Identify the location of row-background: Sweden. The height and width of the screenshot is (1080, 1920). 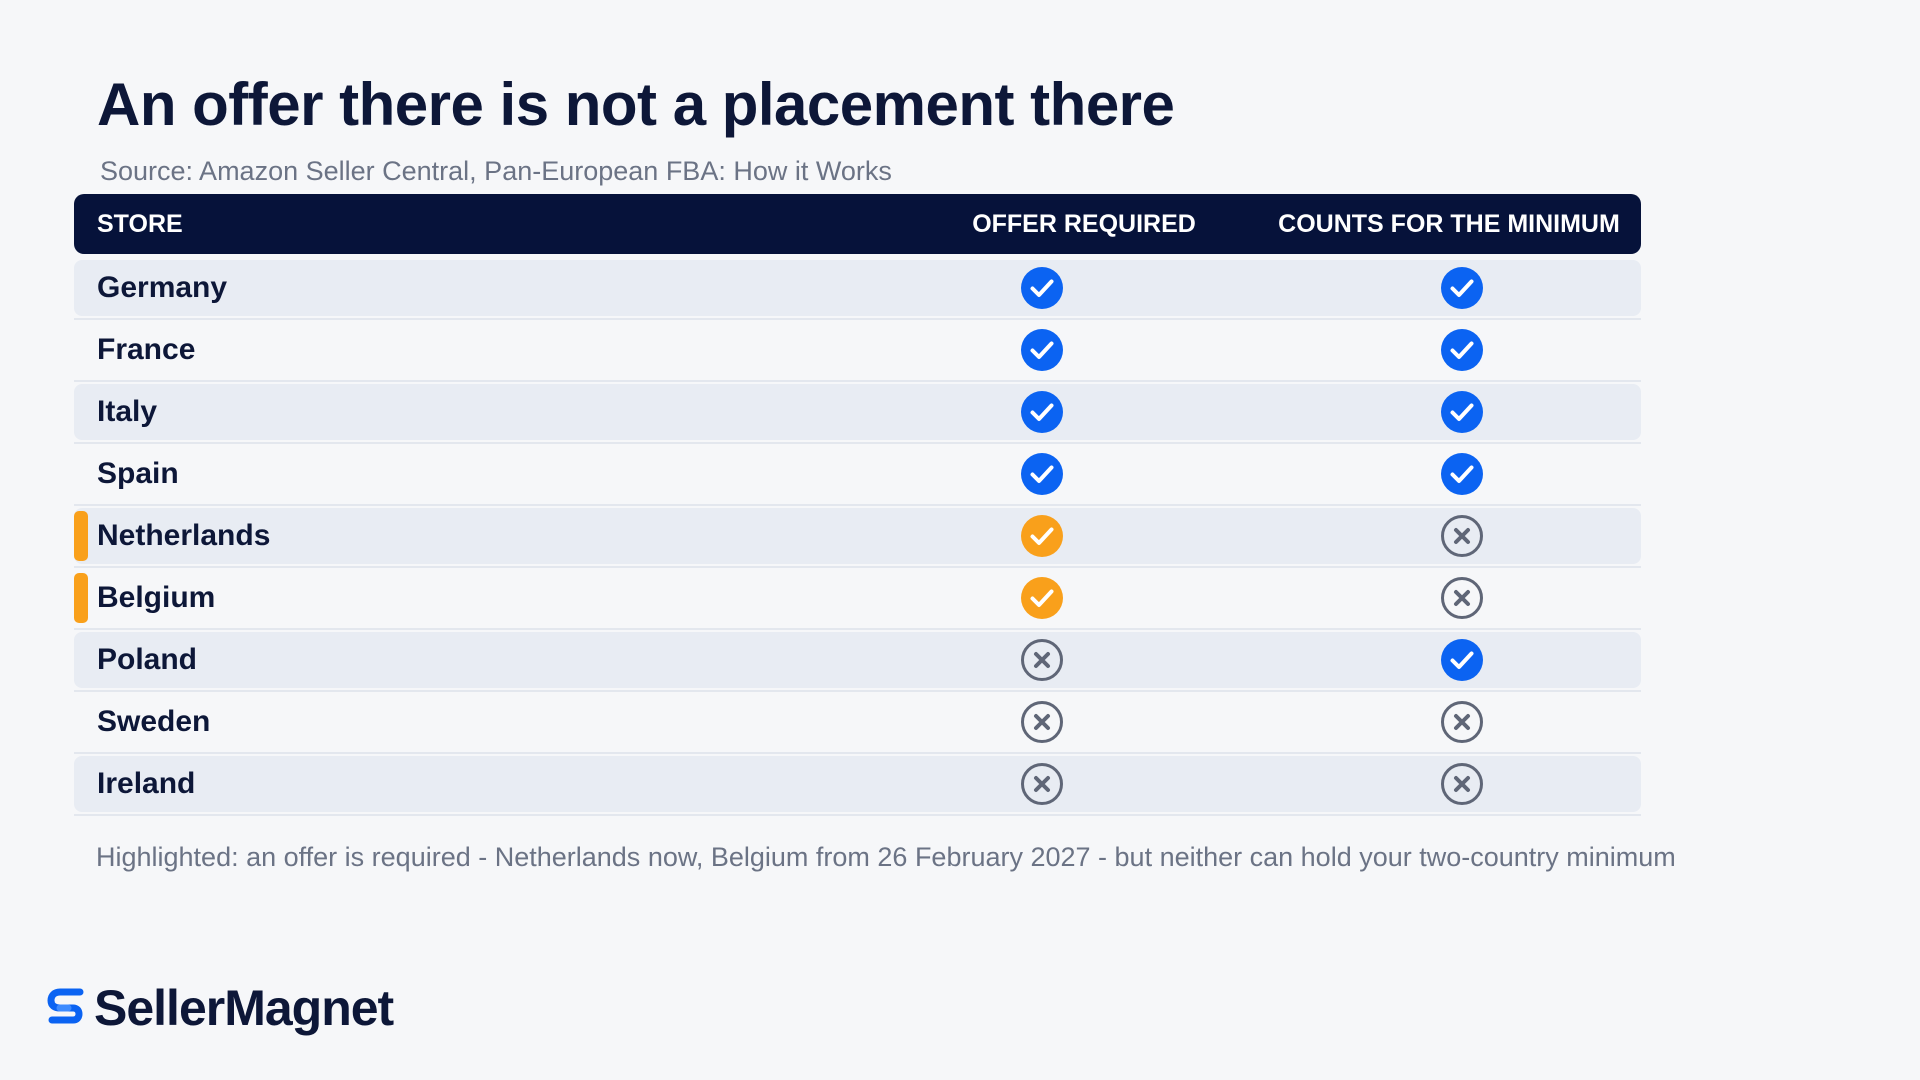
(857, 722).